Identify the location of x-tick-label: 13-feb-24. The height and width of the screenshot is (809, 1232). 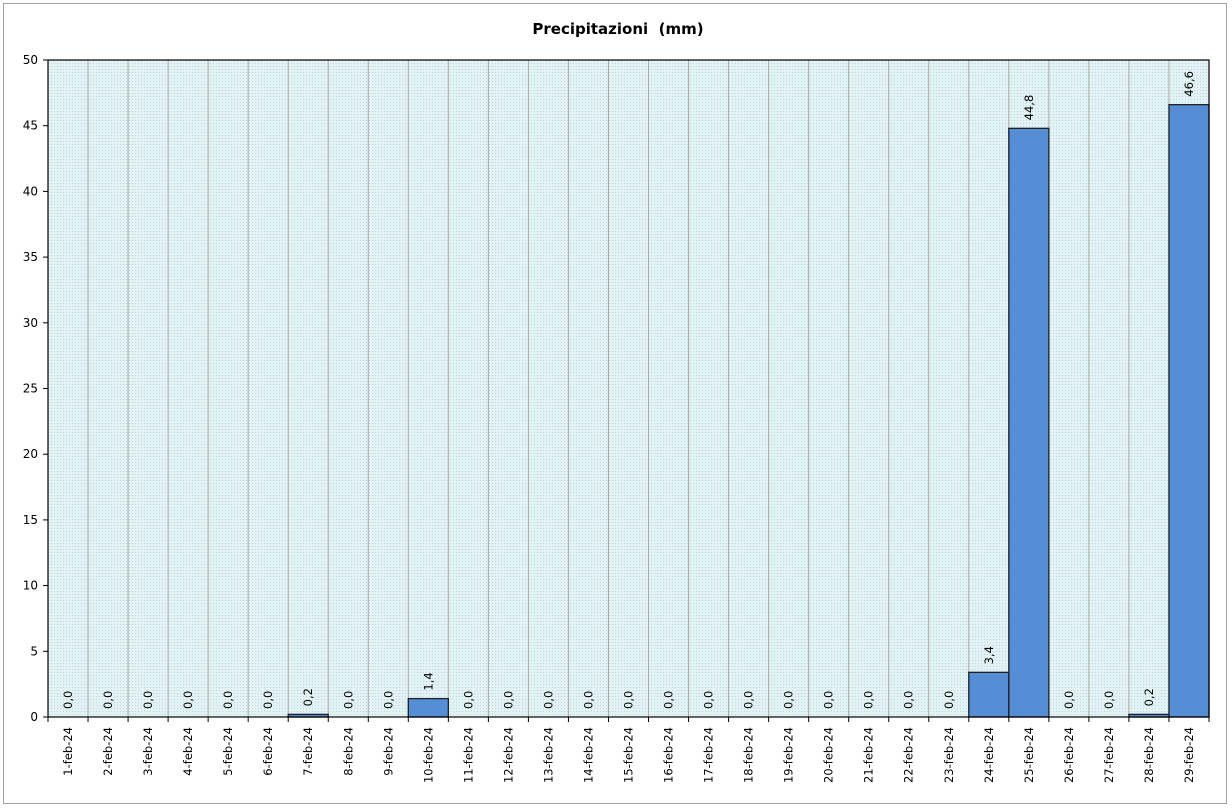
(548, 755).